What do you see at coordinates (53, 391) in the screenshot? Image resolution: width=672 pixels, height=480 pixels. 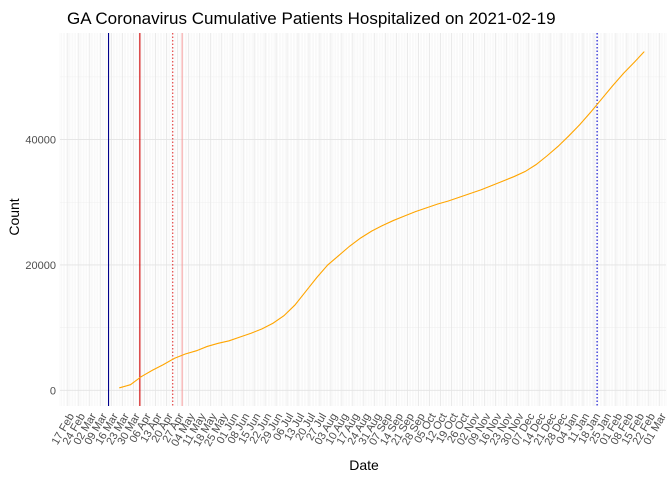 I see `y-tick-label: 0` at bounding box center [53, 391].